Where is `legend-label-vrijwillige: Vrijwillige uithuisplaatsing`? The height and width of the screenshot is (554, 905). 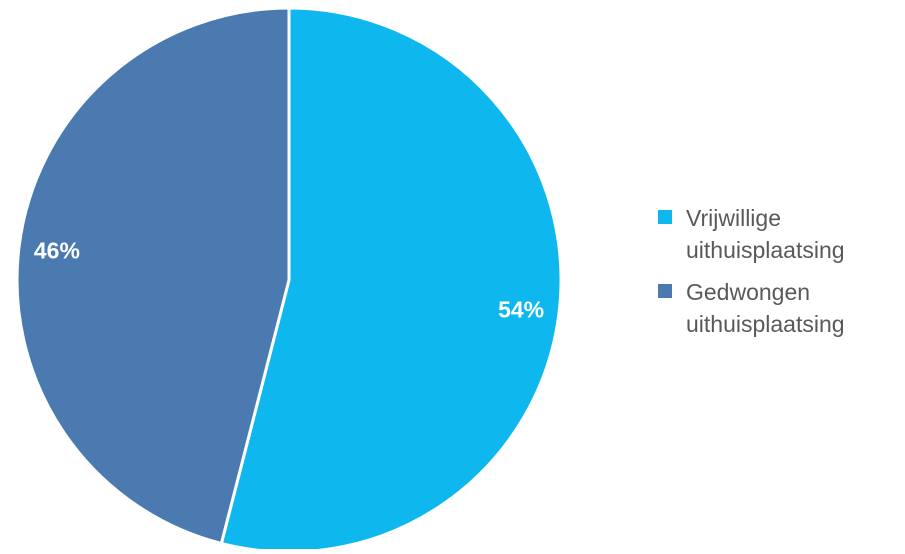 legend-label-vrijwillige: Vrijwillige uithuisplaatsing is located at coordinates (765, 234).